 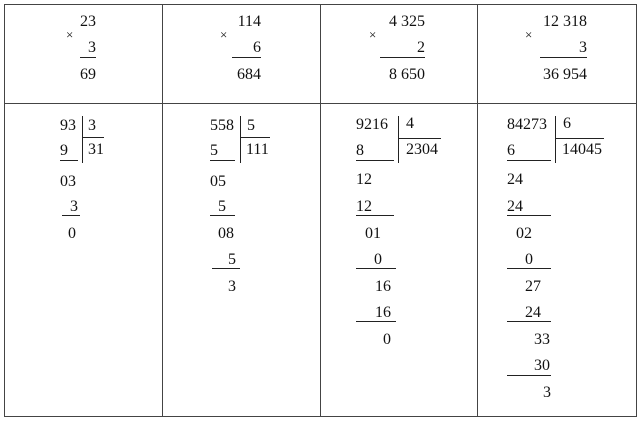 I want to click on div-4-step: 6, so click(x=511, y=150).